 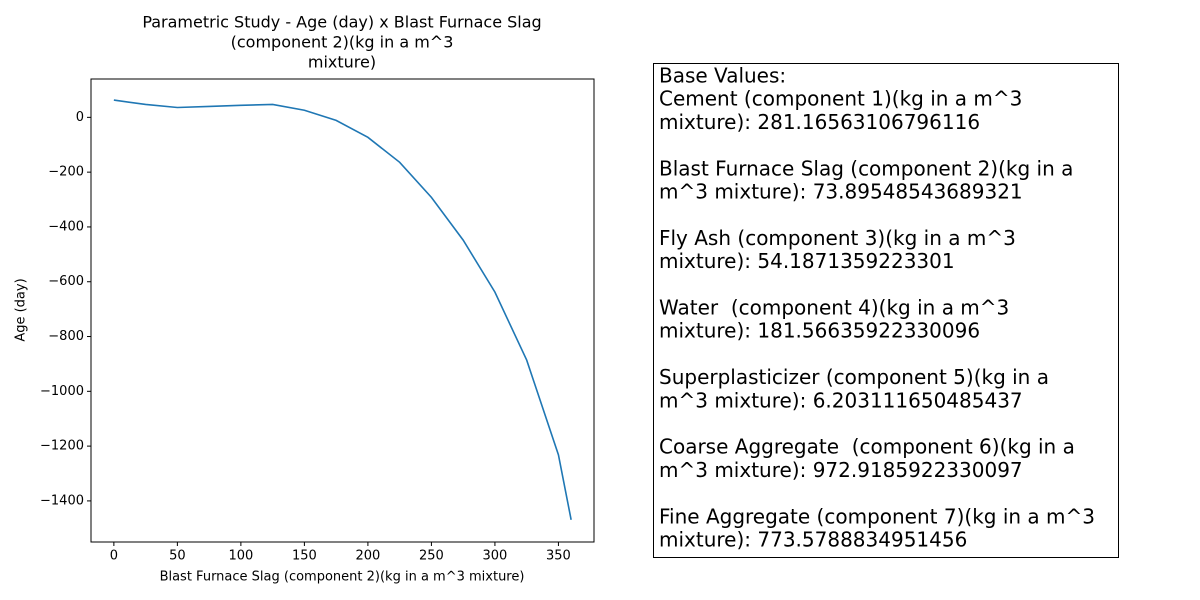 What do you see at coordinates (867, 447) in the screenshot?
I see `box-line: Coarse Aggregate (component 6)(kg in a` at bounding box center [867, 447].